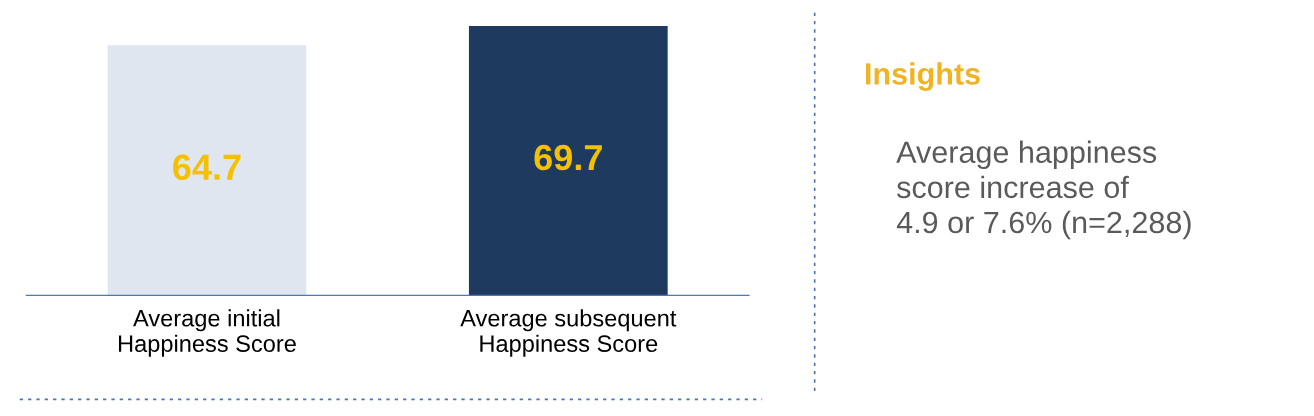 The height and width of the screenshot is (416, 1314). Describe the element at coordinates (1043, 190) in the screenshot. I see `text: Average happiness score increase of 4.9 or 7.6% (n=2,288)` at that location.